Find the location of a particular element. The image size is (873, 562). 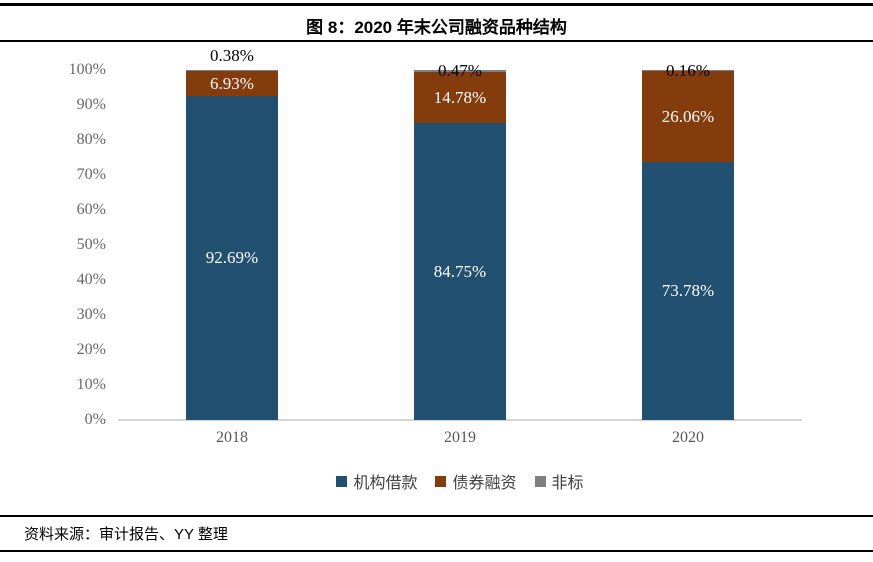

data-label-bond-financing: 14.78% is located at coordinates (460, 97).